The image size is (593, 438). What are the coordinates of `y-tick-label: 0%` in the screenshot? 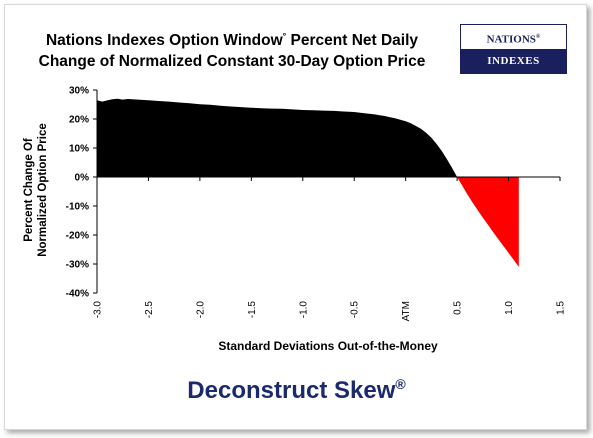 It's located at (82, 178).